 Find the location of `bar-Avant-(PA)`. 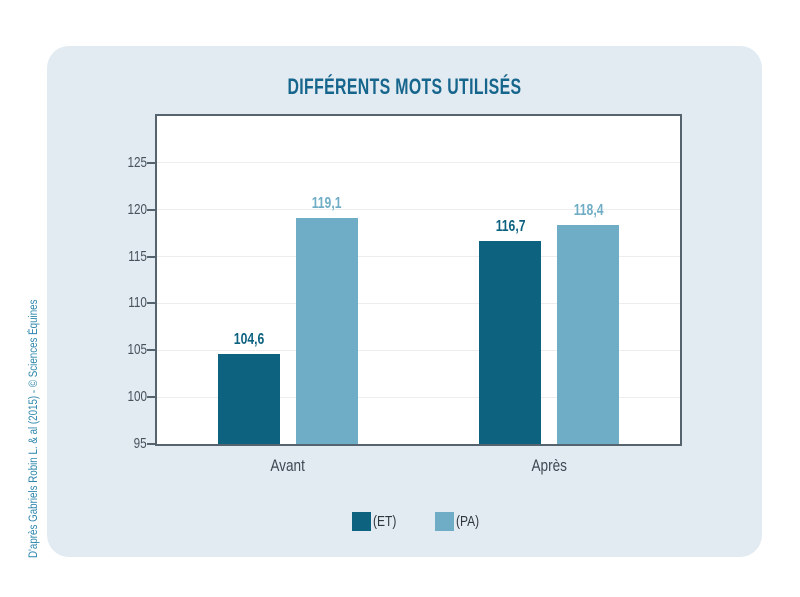

bar-Avant-(PA) is located at coordinates (326, 331).